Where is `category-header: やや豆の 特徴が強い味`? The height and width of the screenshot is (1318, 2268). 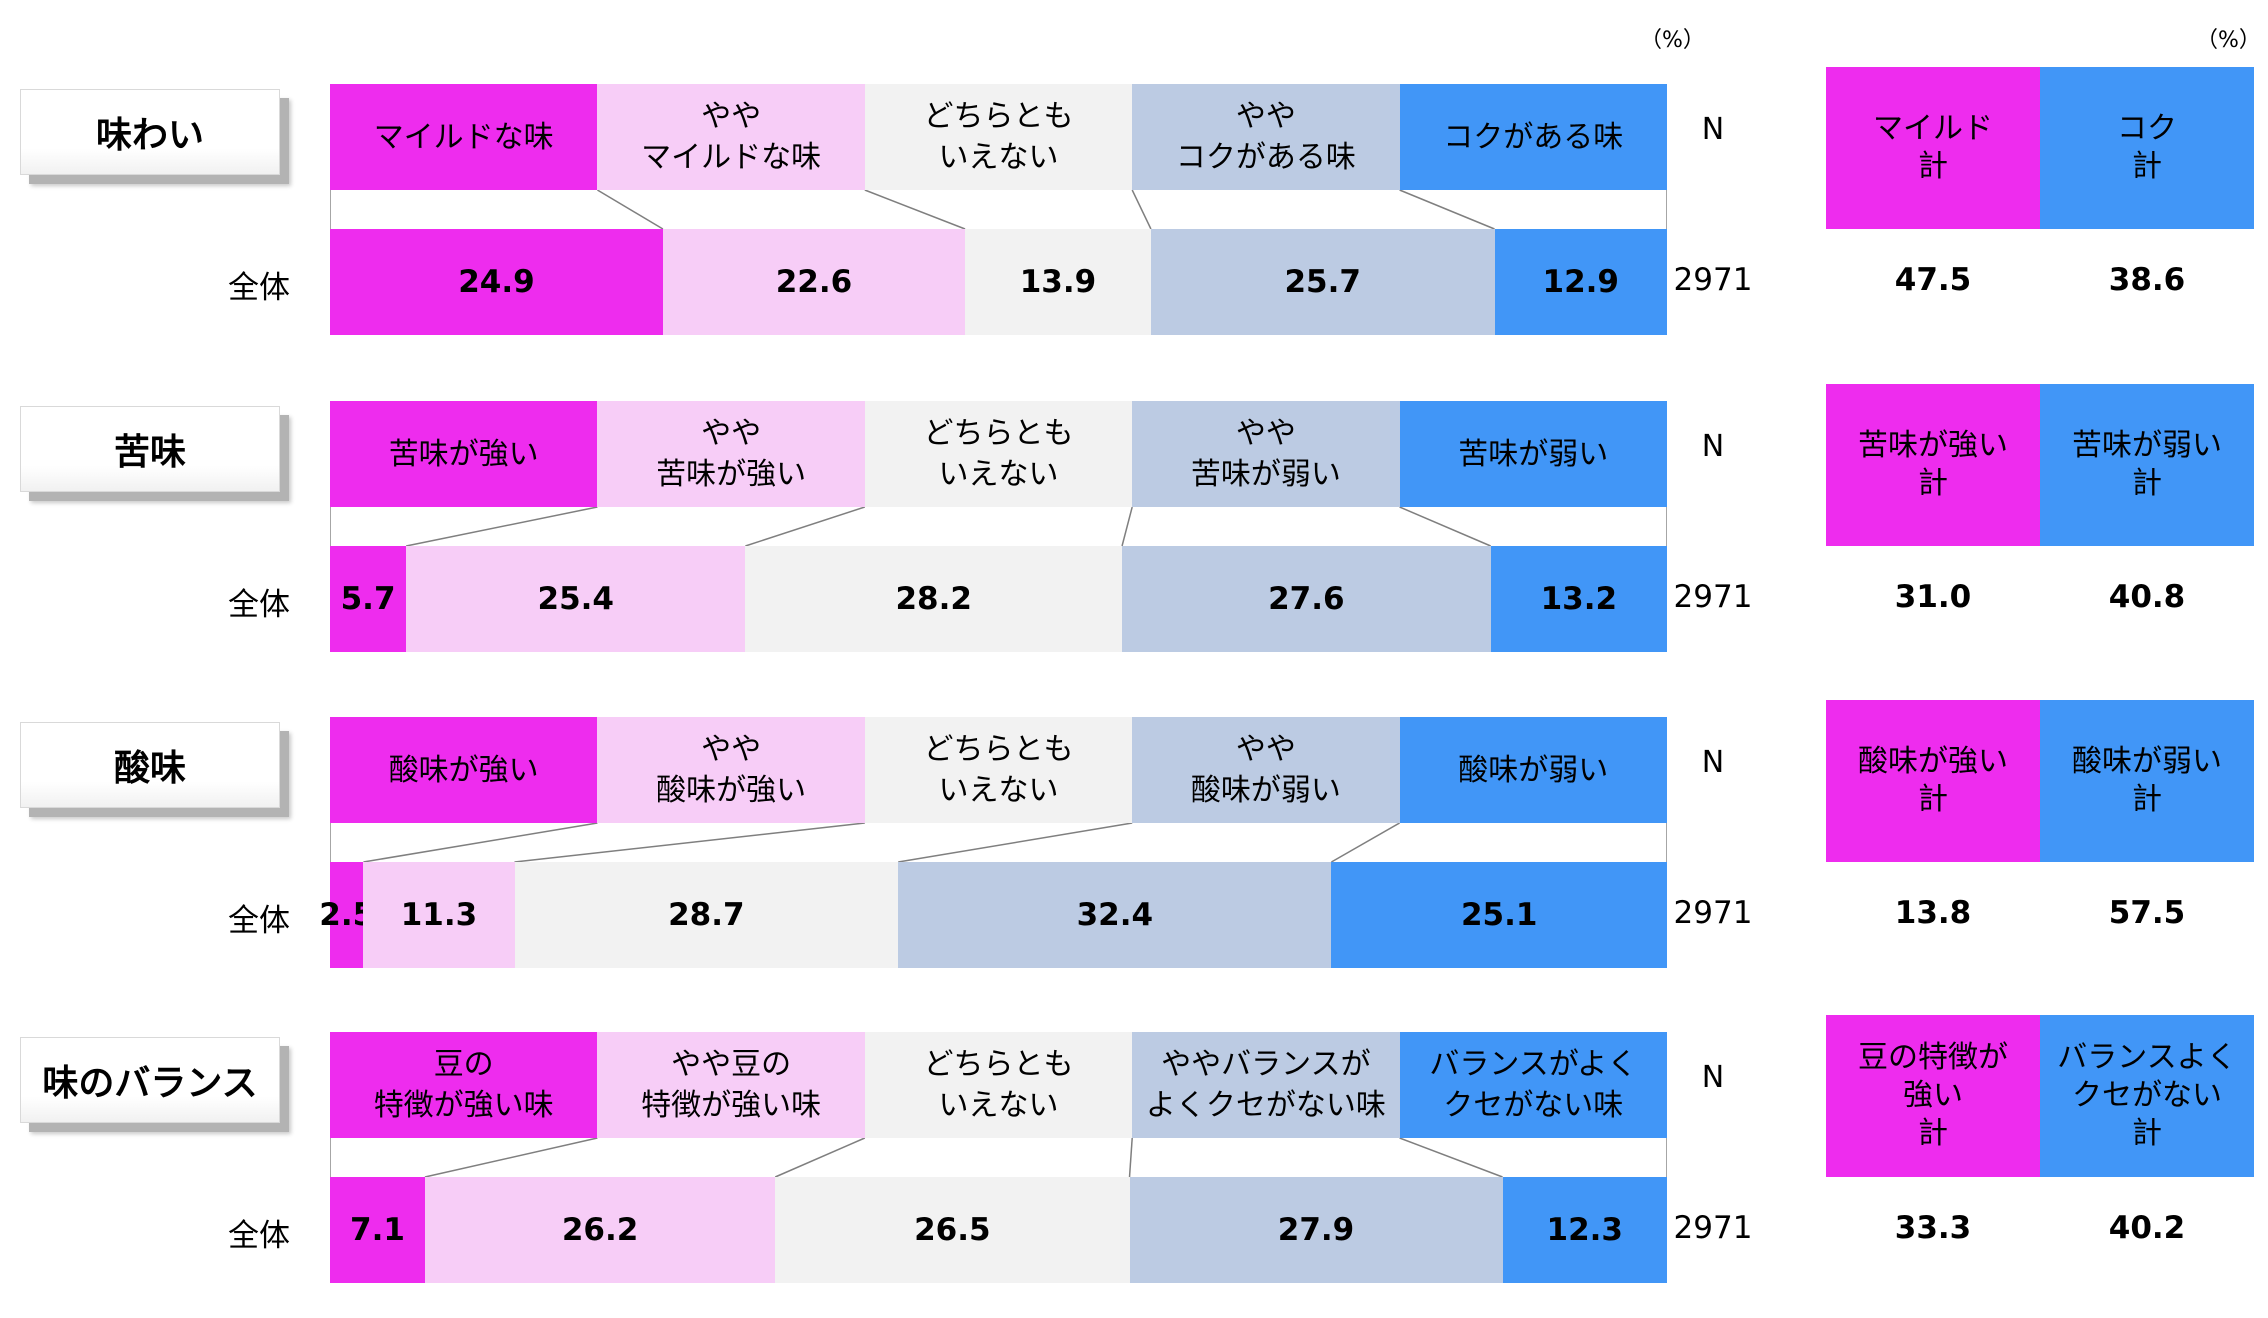 category-header: やや豆の 特徴が強い味 is located at coordinates (731, 1085).